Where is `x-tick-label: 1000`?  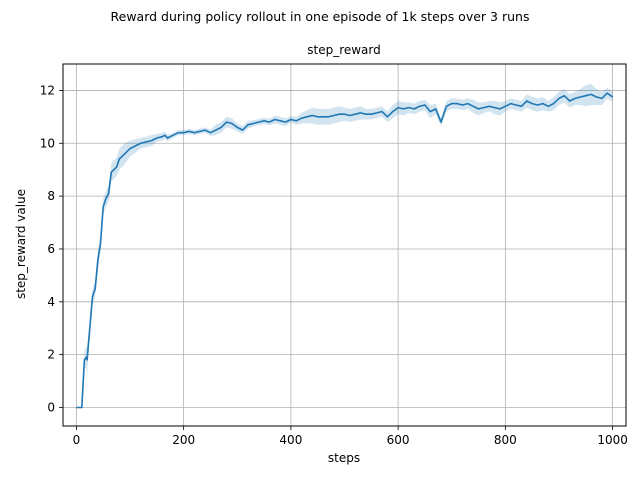 x-tick-label: 1000 is located at coordinates (612, 440).